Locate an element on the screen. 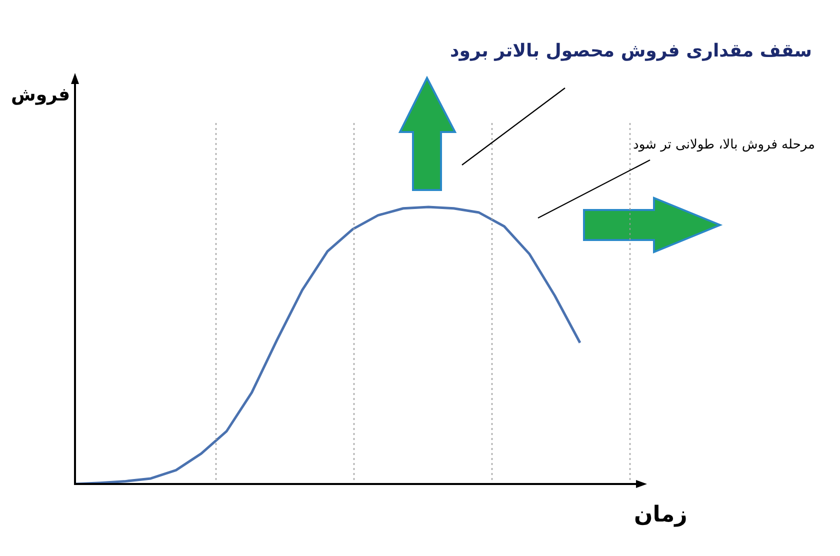 This screenshot has height=556, width=840. x-axis-title: زمان is located at coordinates (661, 515).